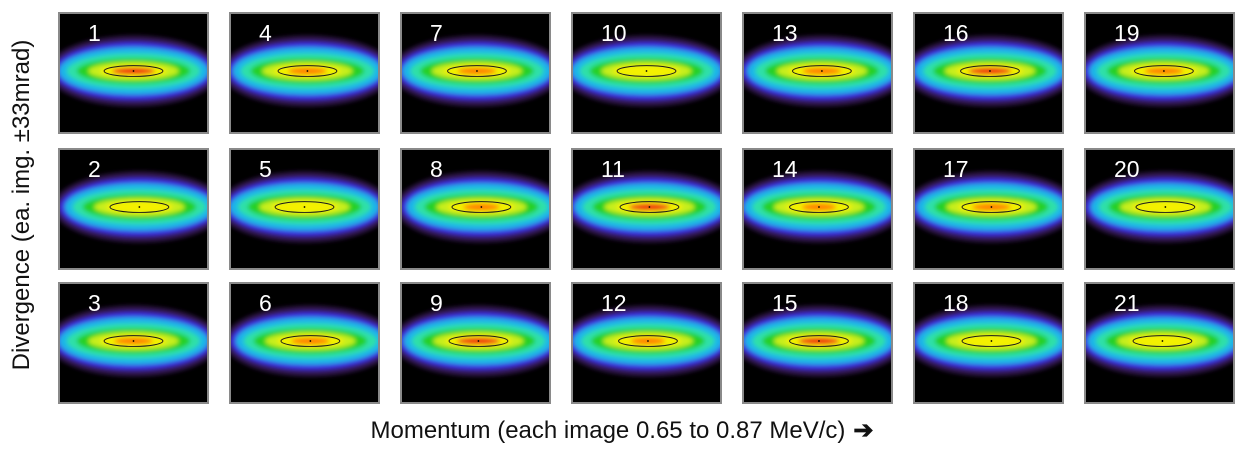 The height and width of the screenshot is (449, 1244). I want to click on beam-image-panel: 6, so click(304, 343).